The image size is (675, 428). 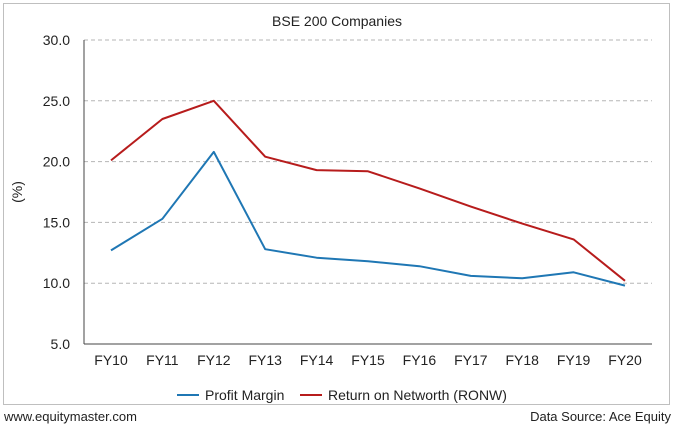 What do you see at coordinates (471, 360) in the screenshot?
I see `x-tick-label: FY17` at bounding box center [471, 360].